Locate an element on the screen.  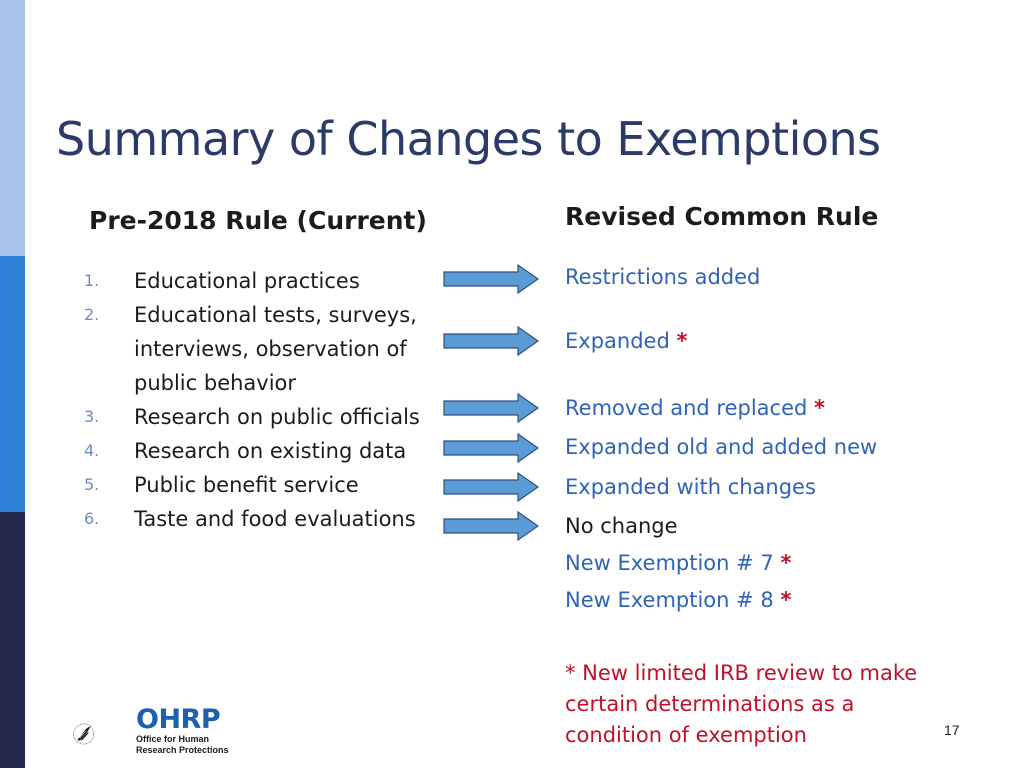
hhs-eagle-logo-icon is located at coordinates (83, 734).